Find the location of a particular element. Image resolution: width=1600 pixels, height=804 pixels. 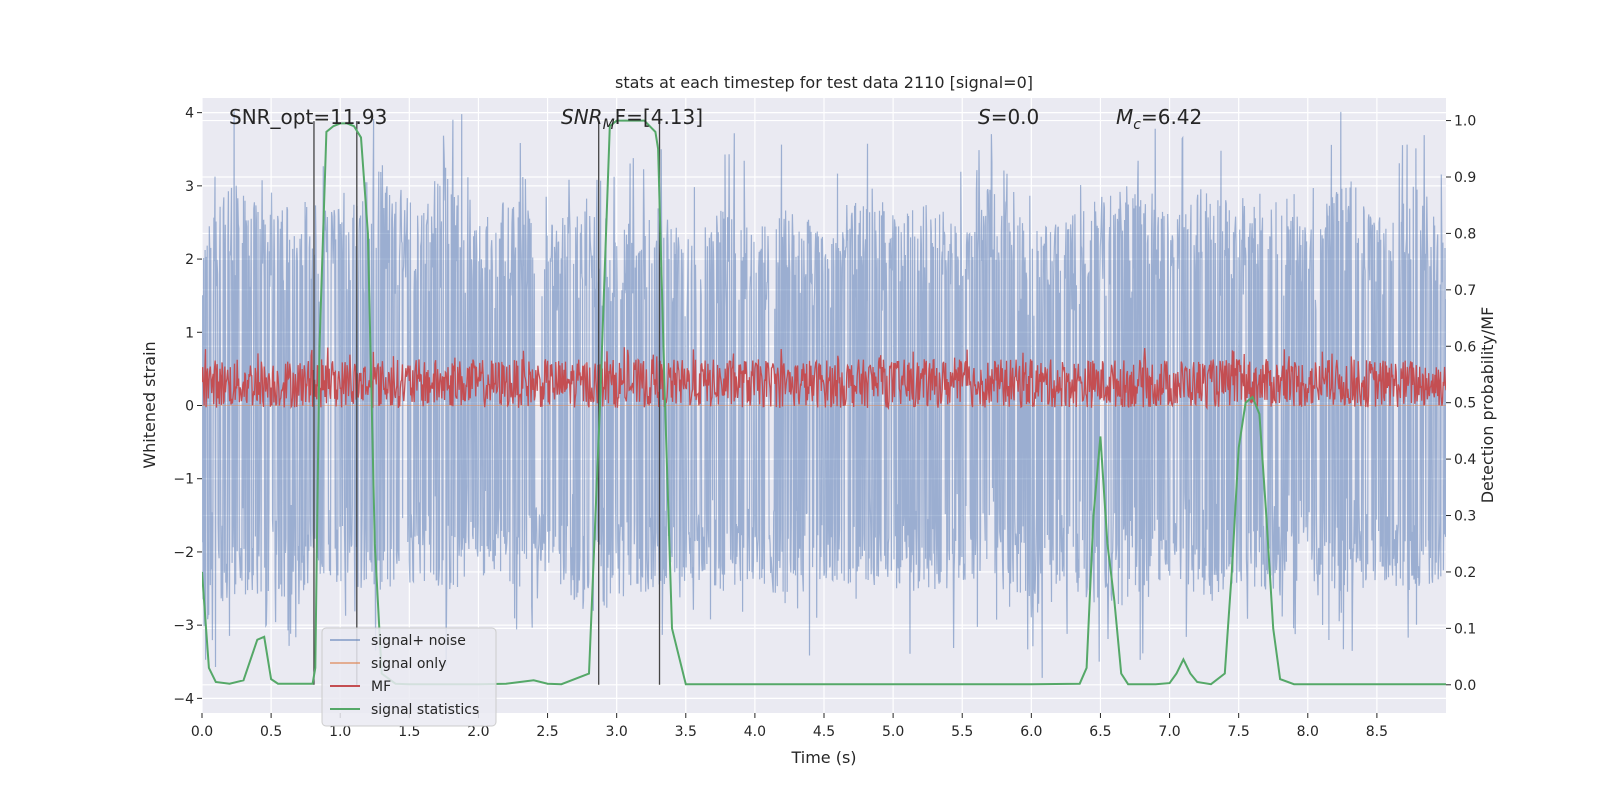

y-left-tick-label-8: 4 is located at coordinates (189, 114).